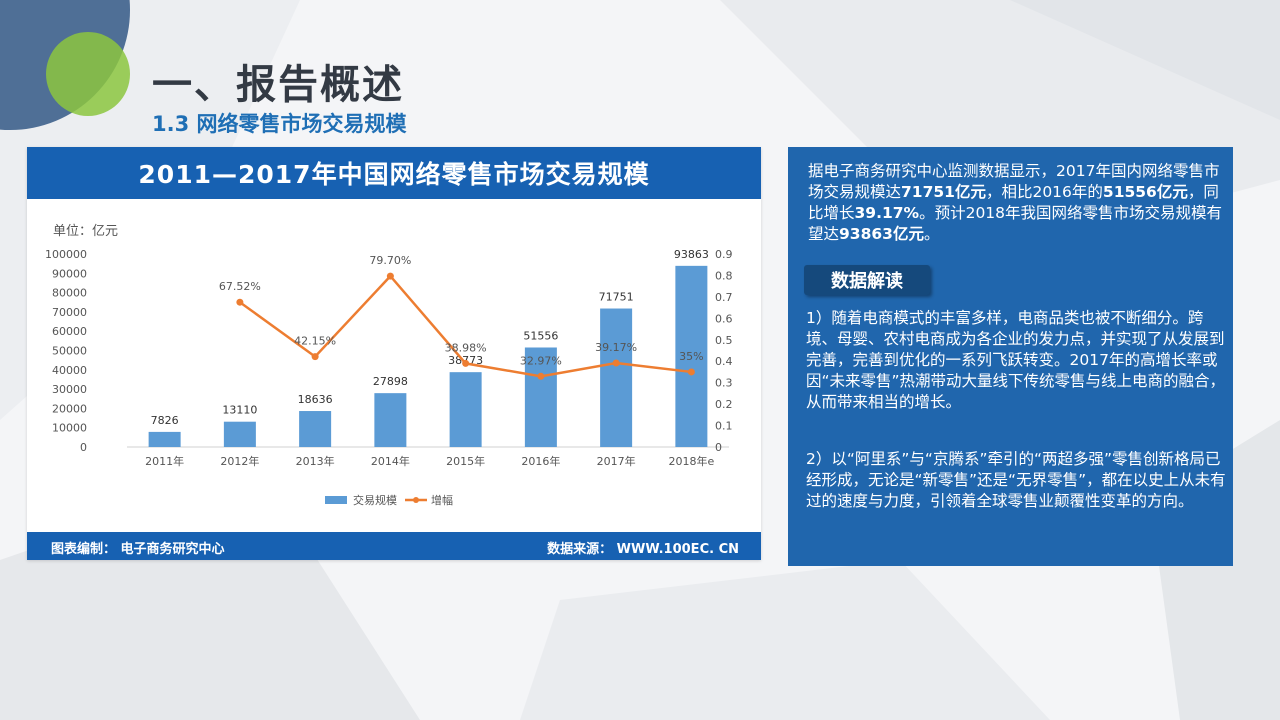  Describe the element at coordinates (66, 254) in the screenshot. I see `y-left-tick-label: 100000` at that location.